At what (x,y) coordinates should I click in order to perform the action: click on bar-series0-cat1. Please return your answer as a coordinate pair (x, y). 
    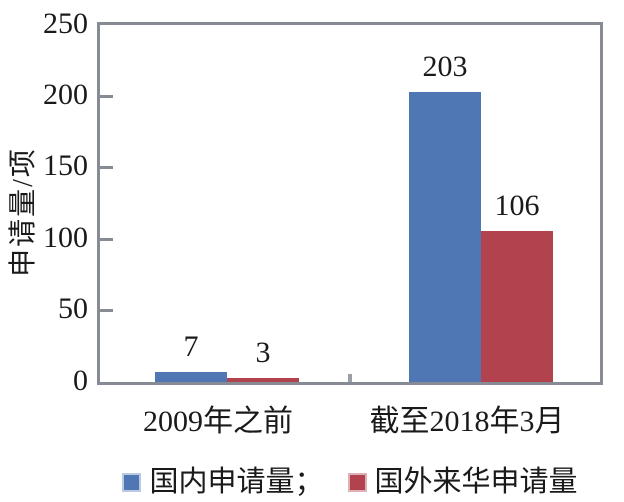
    Looking at the image, I should click on (445, 237).